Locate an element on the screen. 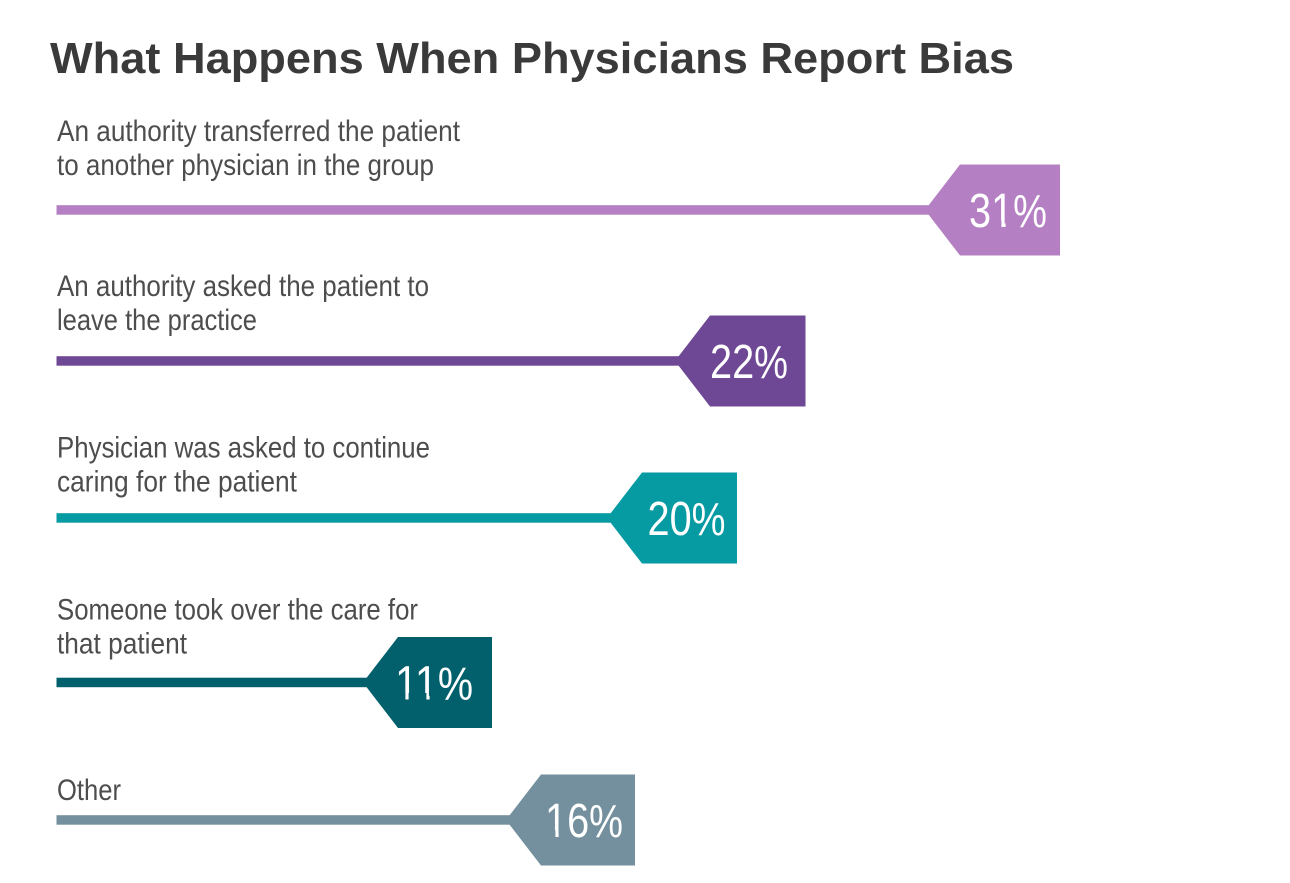 The image size is (1290, 883). svg-text: that patient is located at coordinates (122, 643).